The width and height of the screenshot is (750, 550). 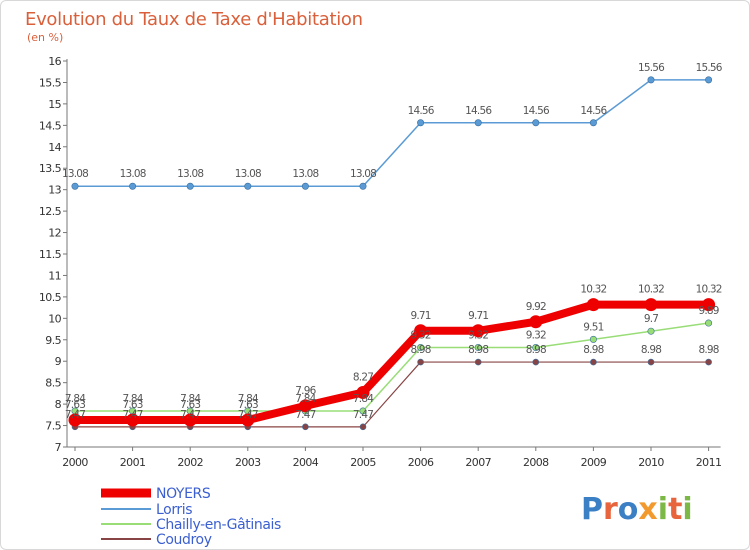 I want to click on legend-label: Coudroy, so click(x=184, y=540).